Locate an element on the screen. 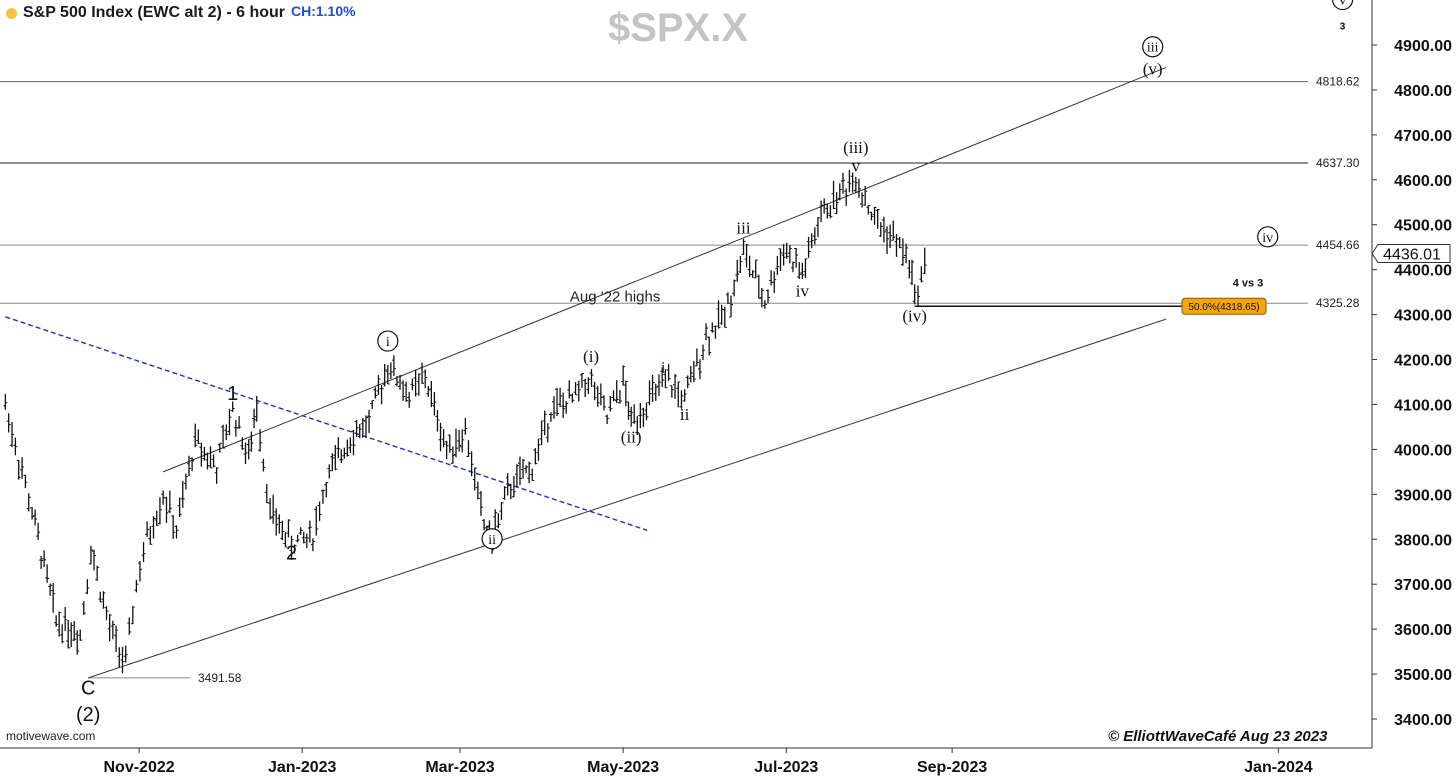 The width and height of the screenshot is (1456, 782). level-label: 4454.66 is located at coordinates (1338, 245).